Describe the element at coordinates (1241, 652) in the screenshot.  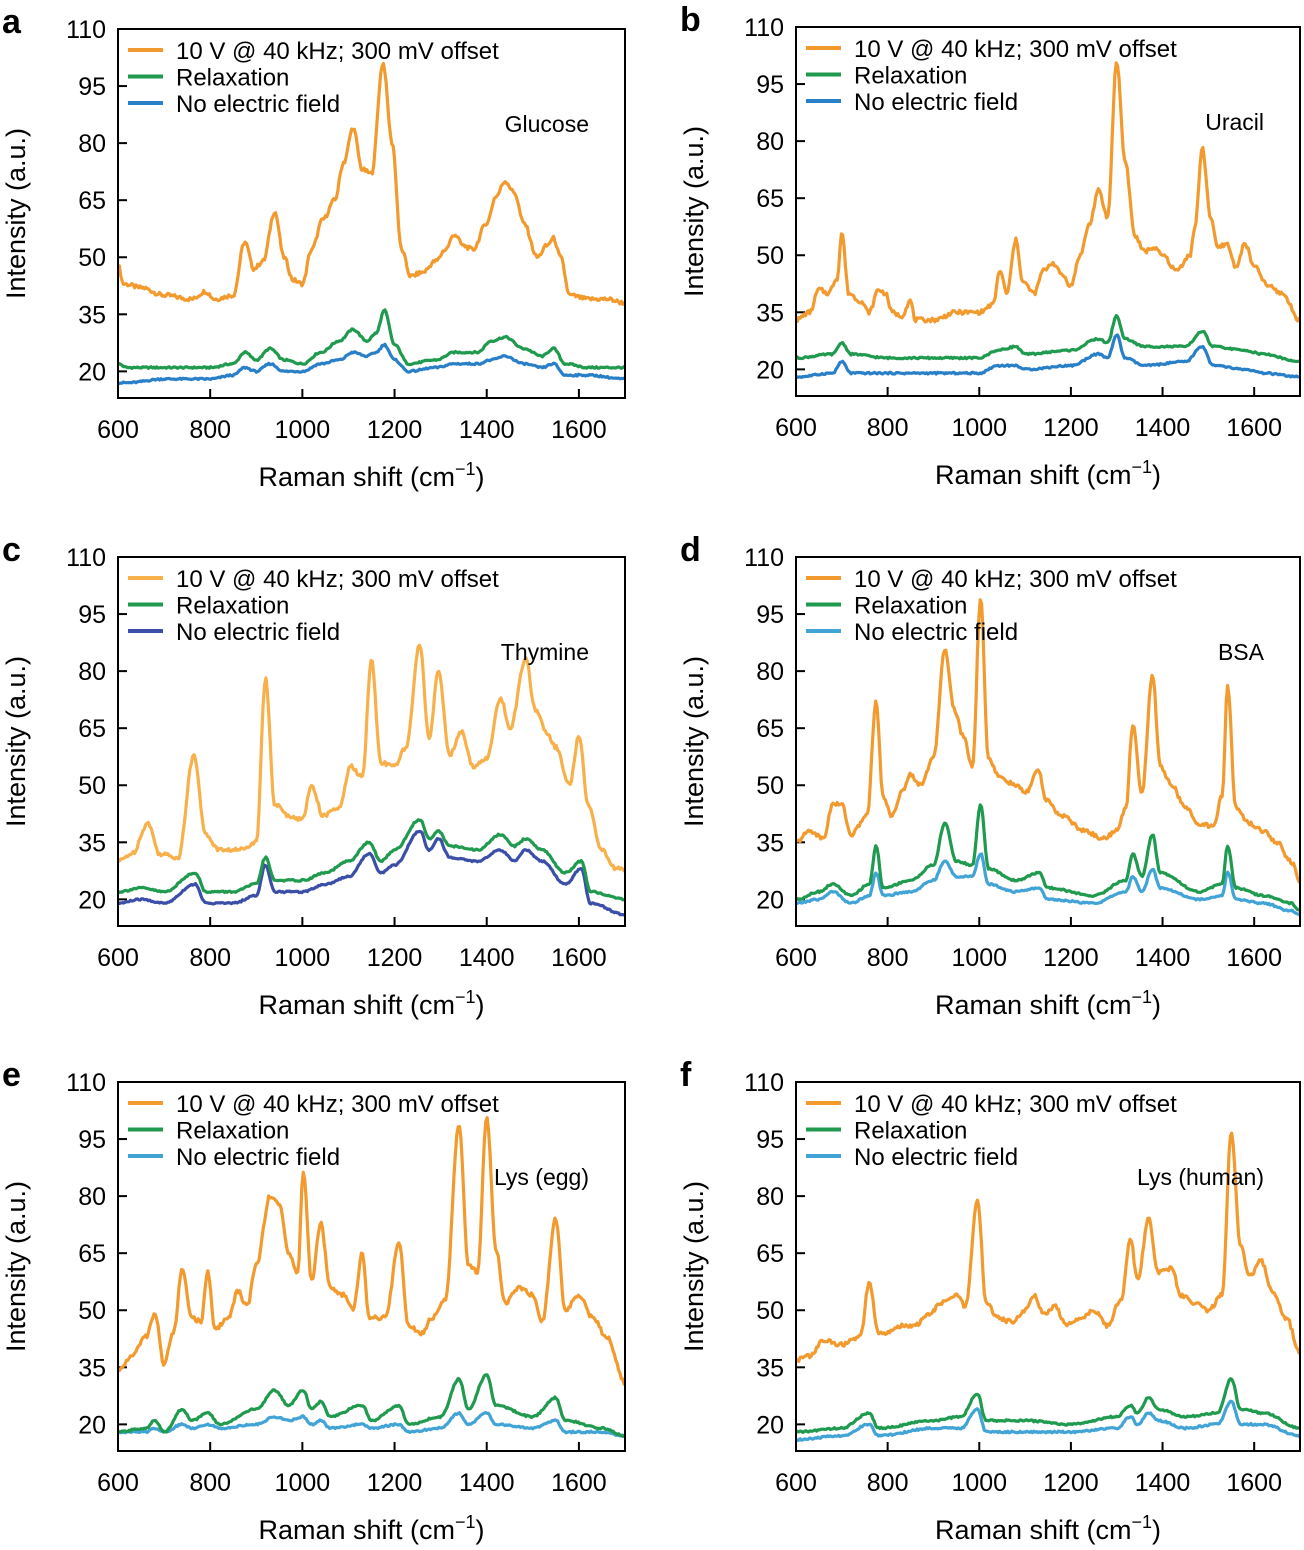
I see `analyte-annotation: BSA` at that location.